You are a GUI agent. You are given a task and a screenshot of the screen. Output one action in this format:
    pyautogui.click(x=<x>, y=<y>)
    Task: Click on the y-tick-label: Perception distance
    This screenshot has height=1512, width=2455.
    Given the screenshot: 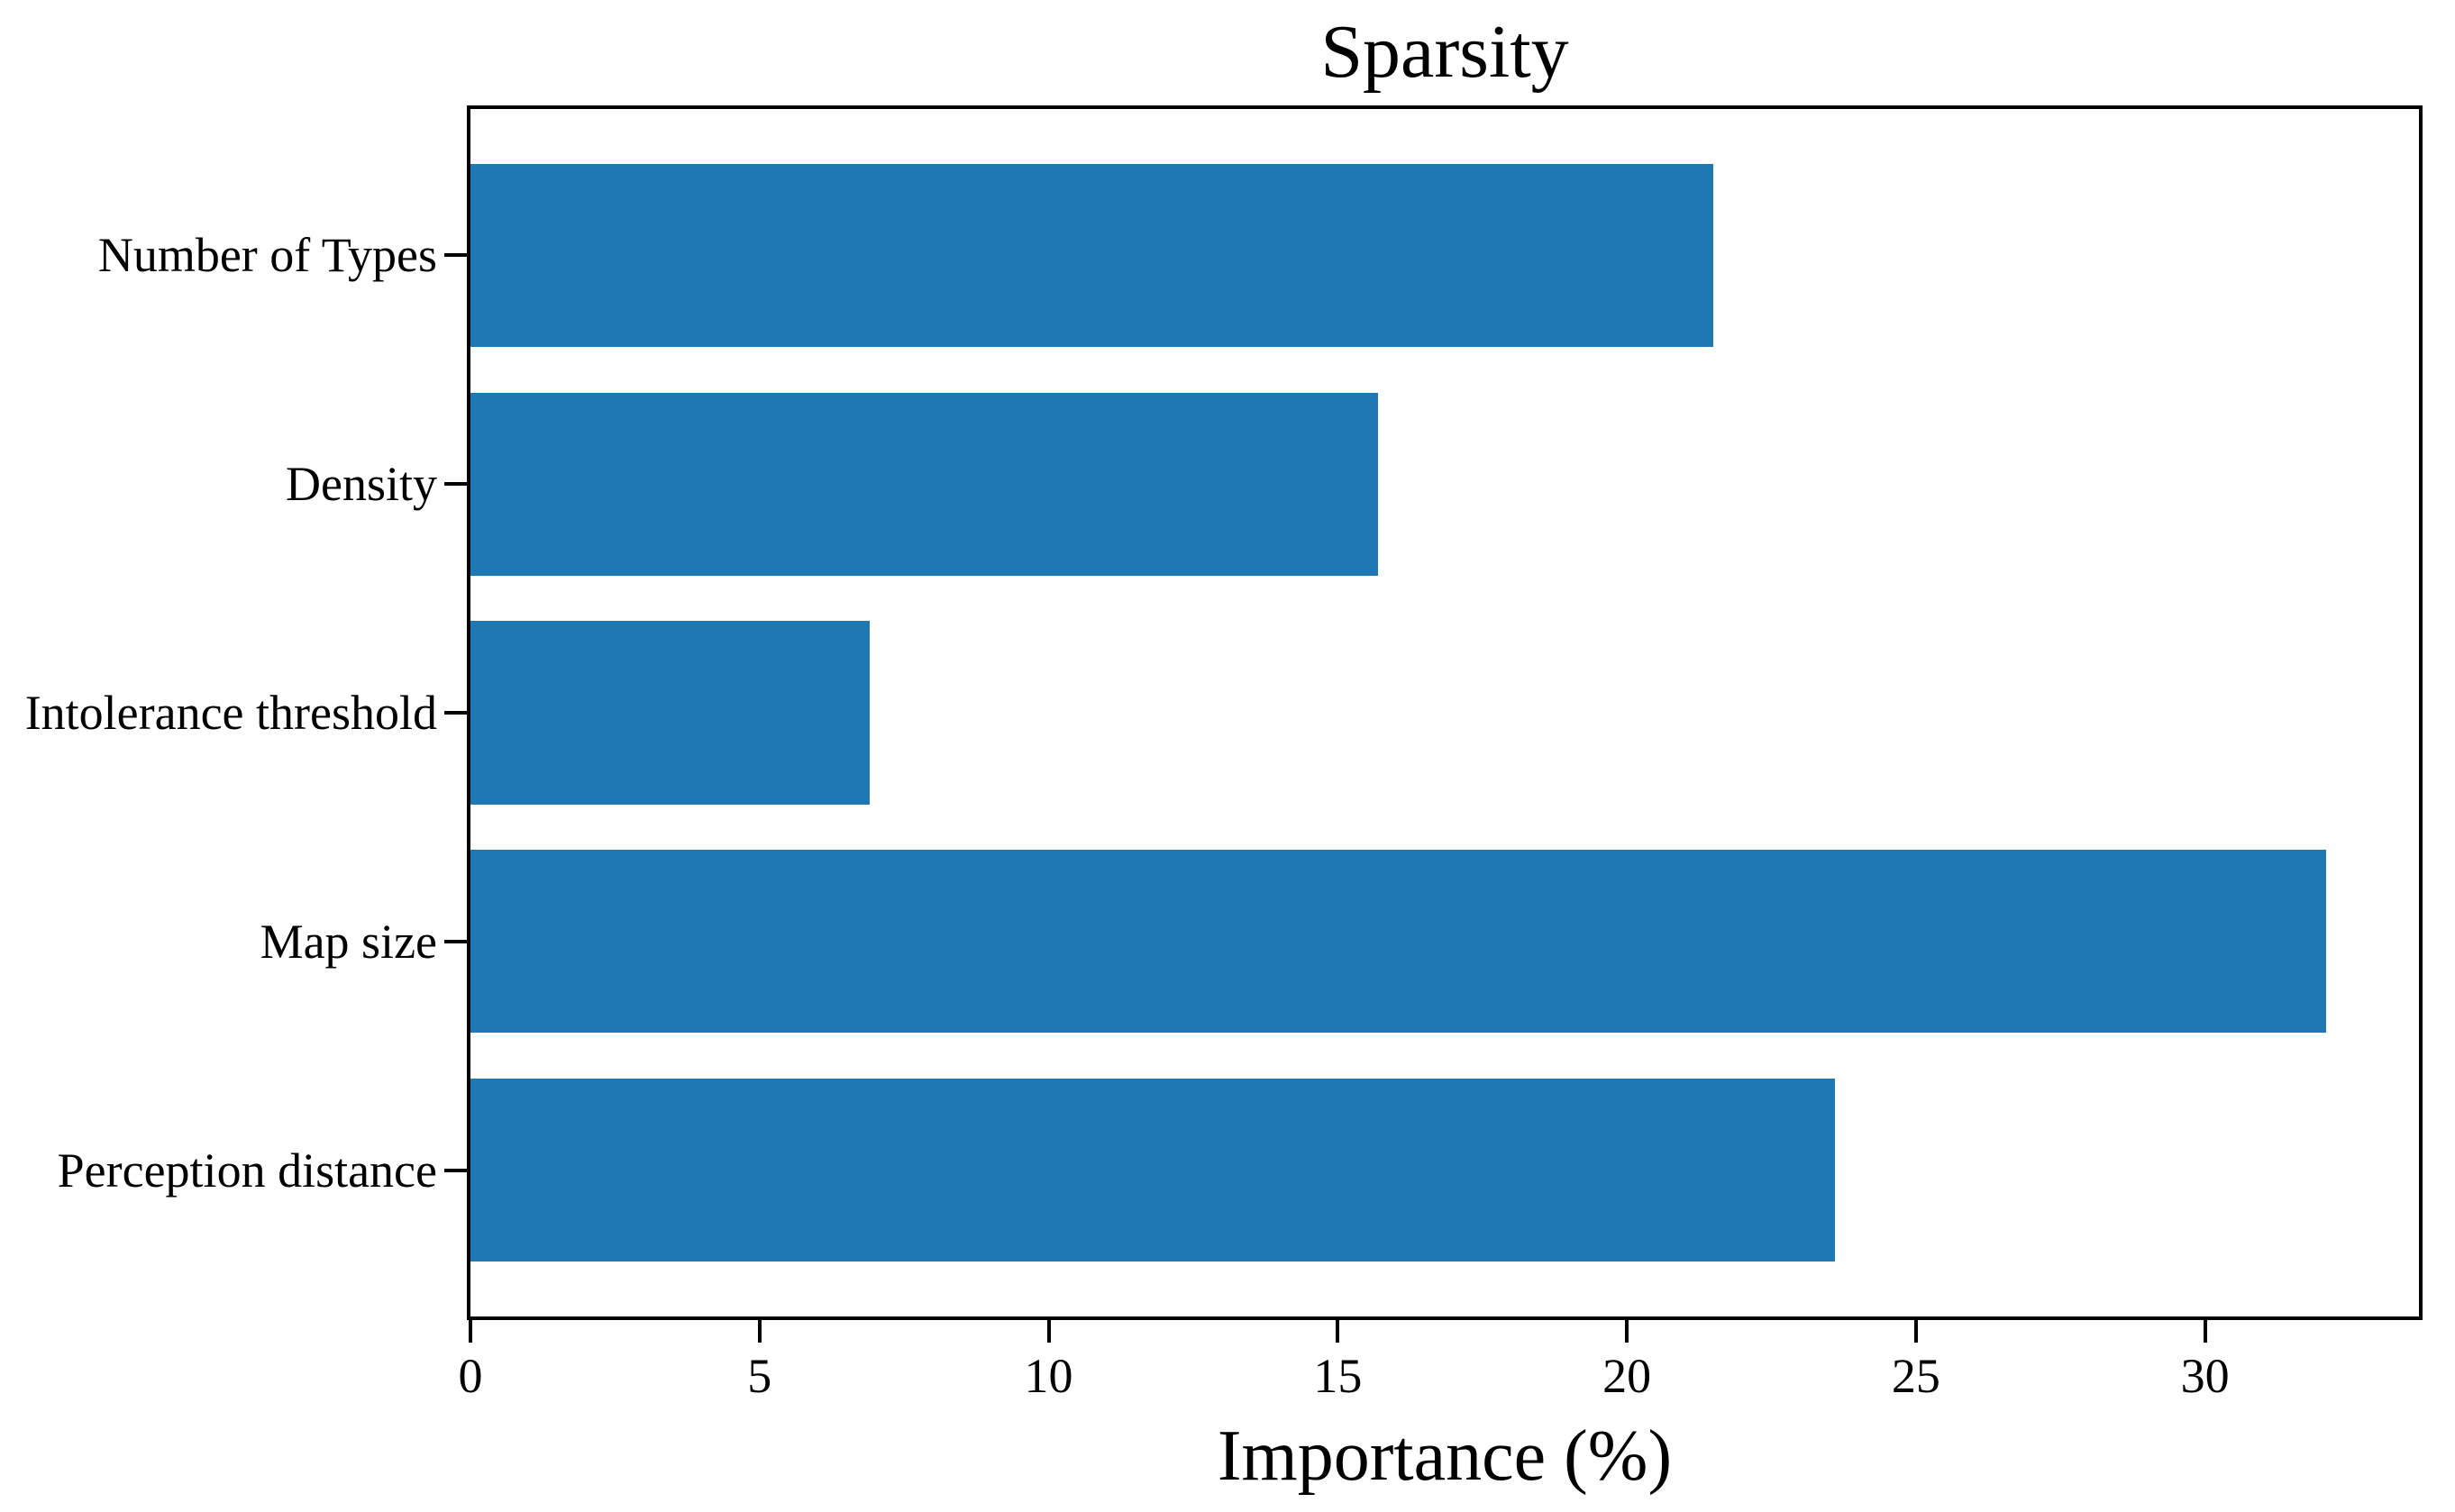 What is the action you would take?
    pyautogui.click(x=247, y=1170)
    